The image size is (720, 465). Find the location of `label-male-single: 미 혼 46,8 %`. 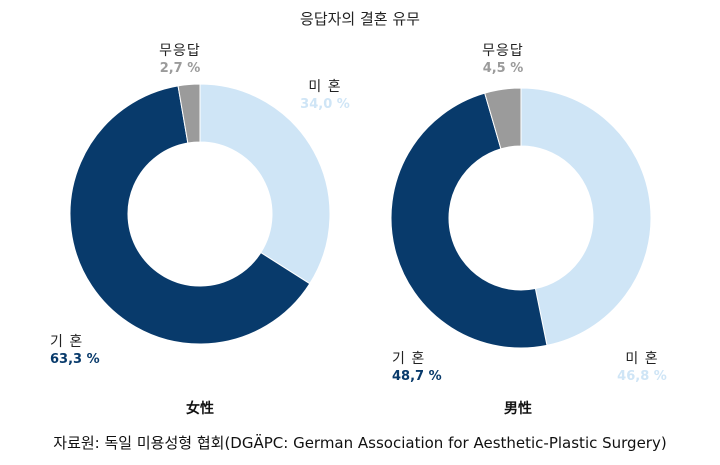

label-male-single: 미 혼 46,8 % is located at coordinates (642, 368).